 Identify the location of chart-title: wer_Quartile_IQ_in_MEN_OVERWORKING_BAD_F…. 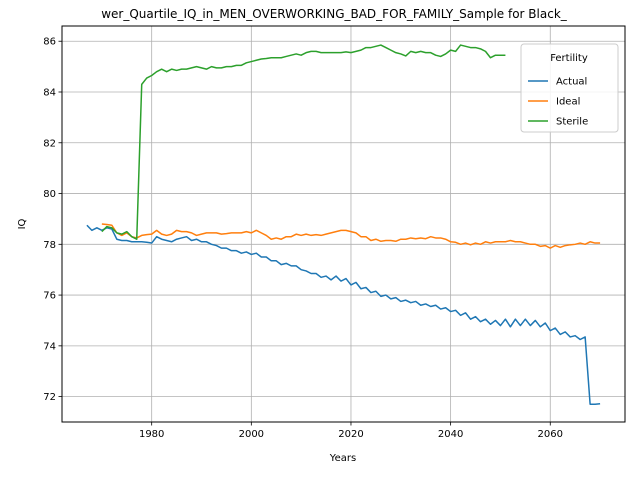
(334, 14).